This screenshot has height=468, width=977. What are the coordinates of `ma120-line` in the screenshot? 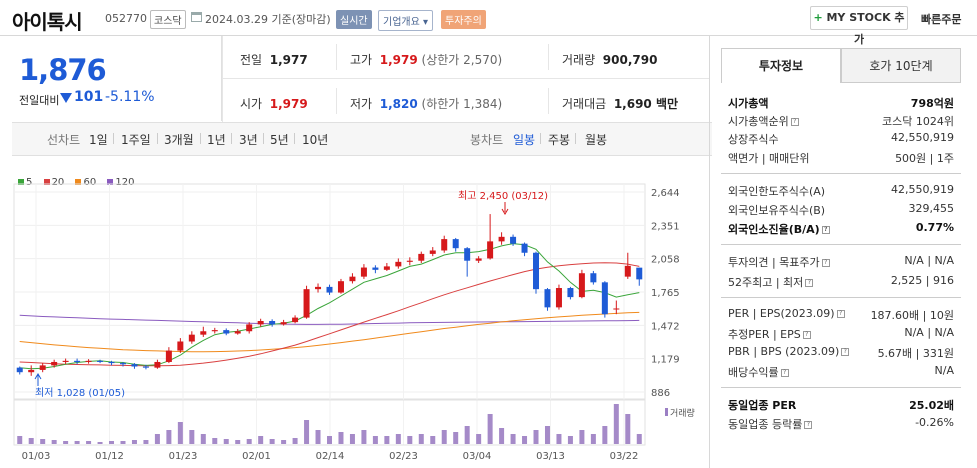 It's located at (329, 319).